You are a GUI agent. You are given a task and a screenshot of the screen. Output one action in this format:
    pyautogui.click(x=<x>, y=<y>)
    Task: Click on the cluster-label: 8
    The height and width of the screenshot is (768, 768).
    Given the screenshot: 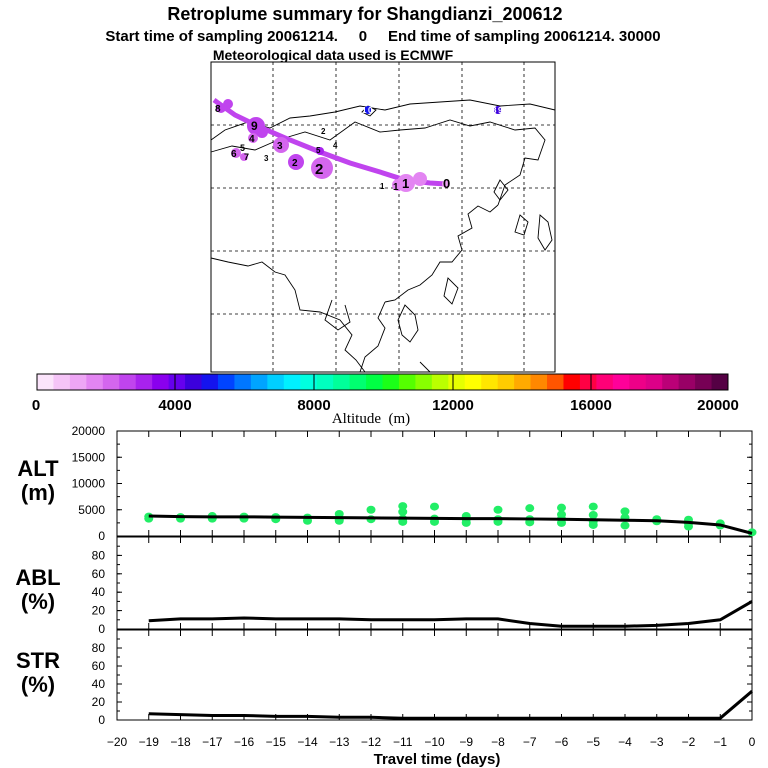 What is the action you would take?
    pyautogui.click(x=494, y=110)
    